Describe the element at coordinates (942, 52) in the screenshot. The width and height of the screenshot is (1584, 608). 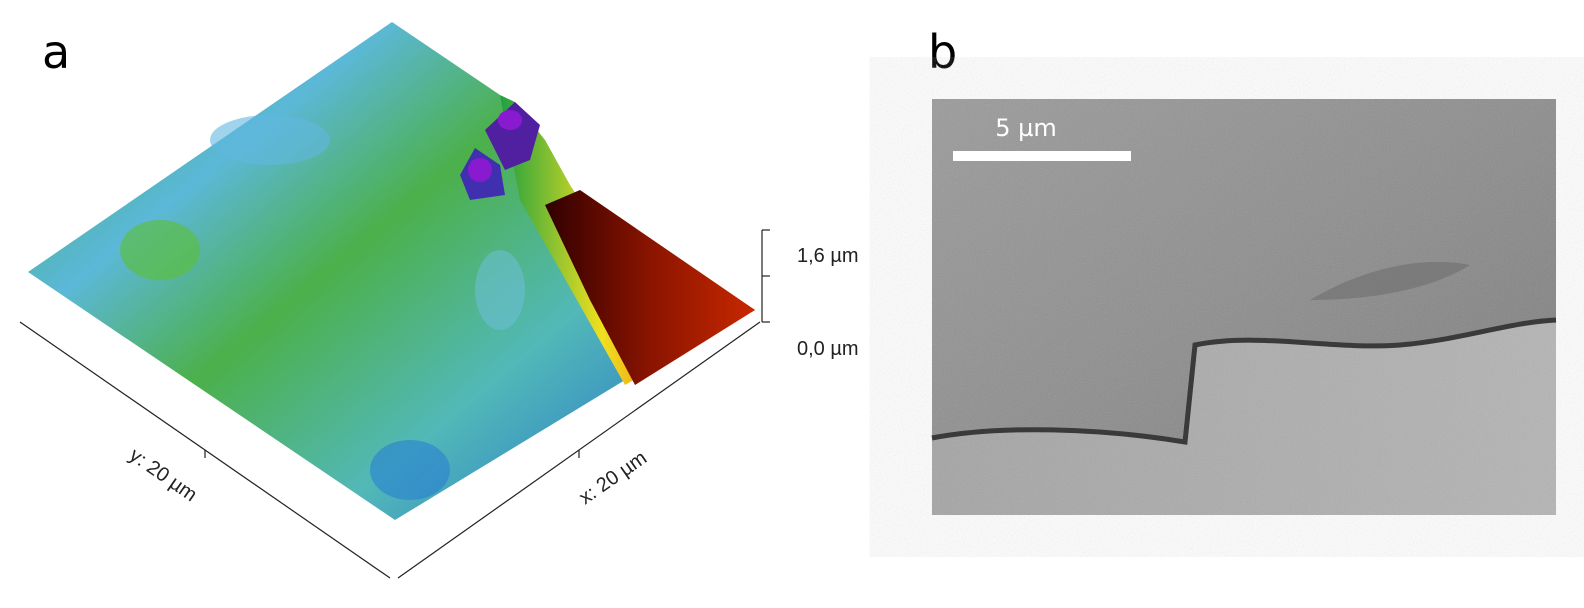
I see `panel-label: b` at that location.